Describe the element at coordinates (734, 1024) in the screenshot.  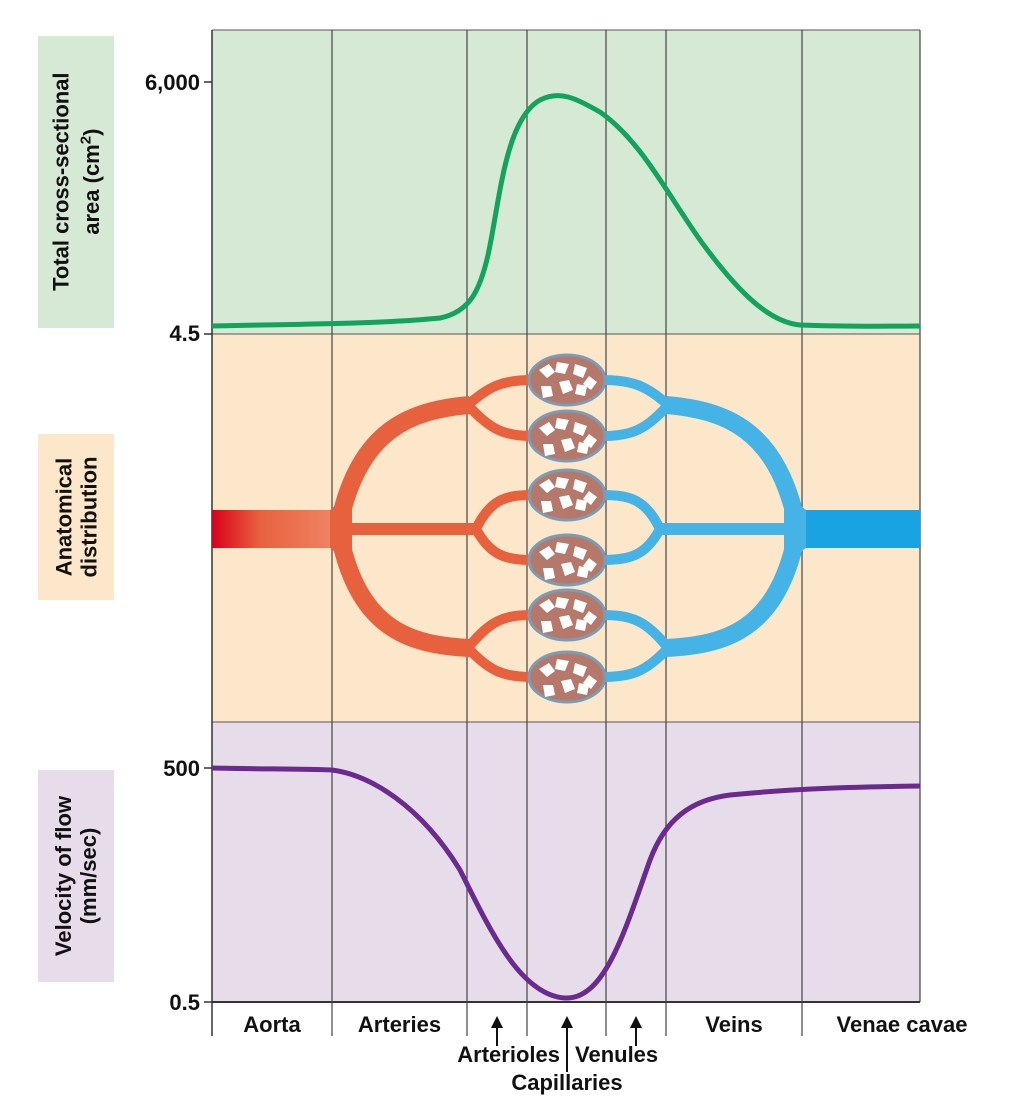
I see `segment-label-veins: Veins` at that location.